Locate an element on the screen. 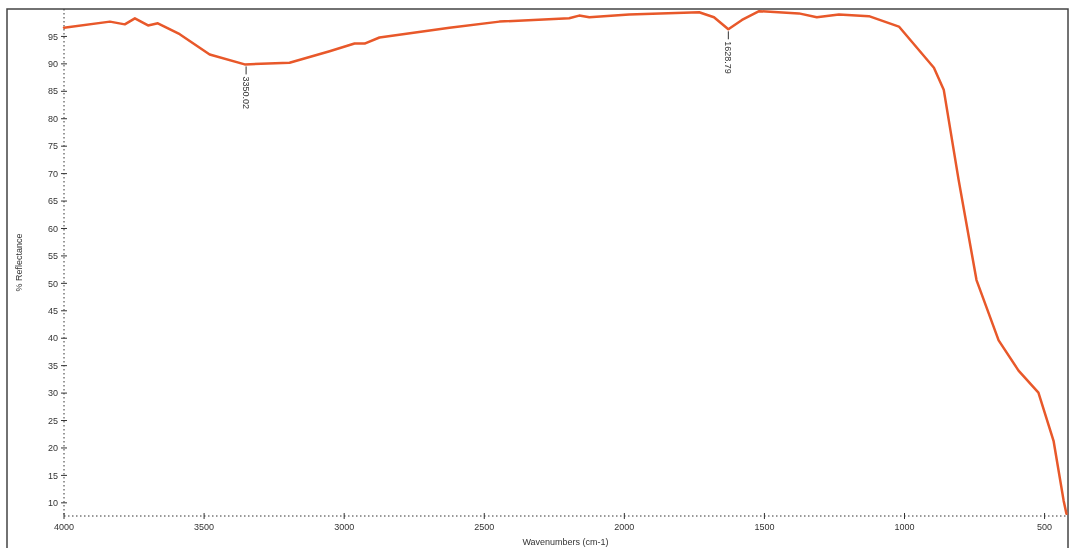  y-tick-label: 20 is located at coordinates (52, 448).